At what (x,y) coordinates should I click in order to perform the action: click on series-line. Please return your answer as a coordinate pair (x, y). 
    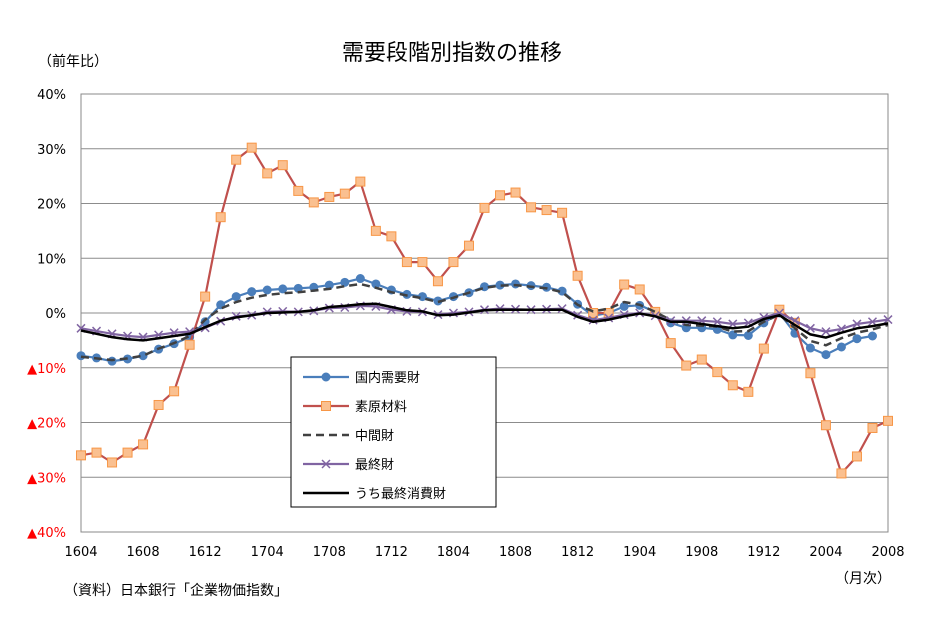
    Looking at the image, I should click on (484, 322).